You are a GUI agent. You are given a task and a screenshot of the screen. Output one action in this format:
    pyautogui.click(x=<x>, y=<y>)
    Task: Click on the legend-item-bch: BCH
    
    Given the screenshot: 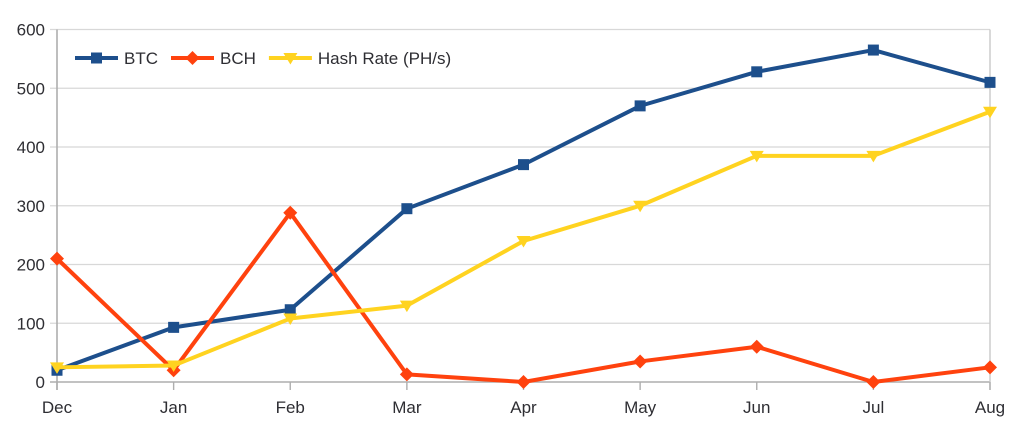 What is the action you would take?
    pyautogui.click(x=213, y=58)
    